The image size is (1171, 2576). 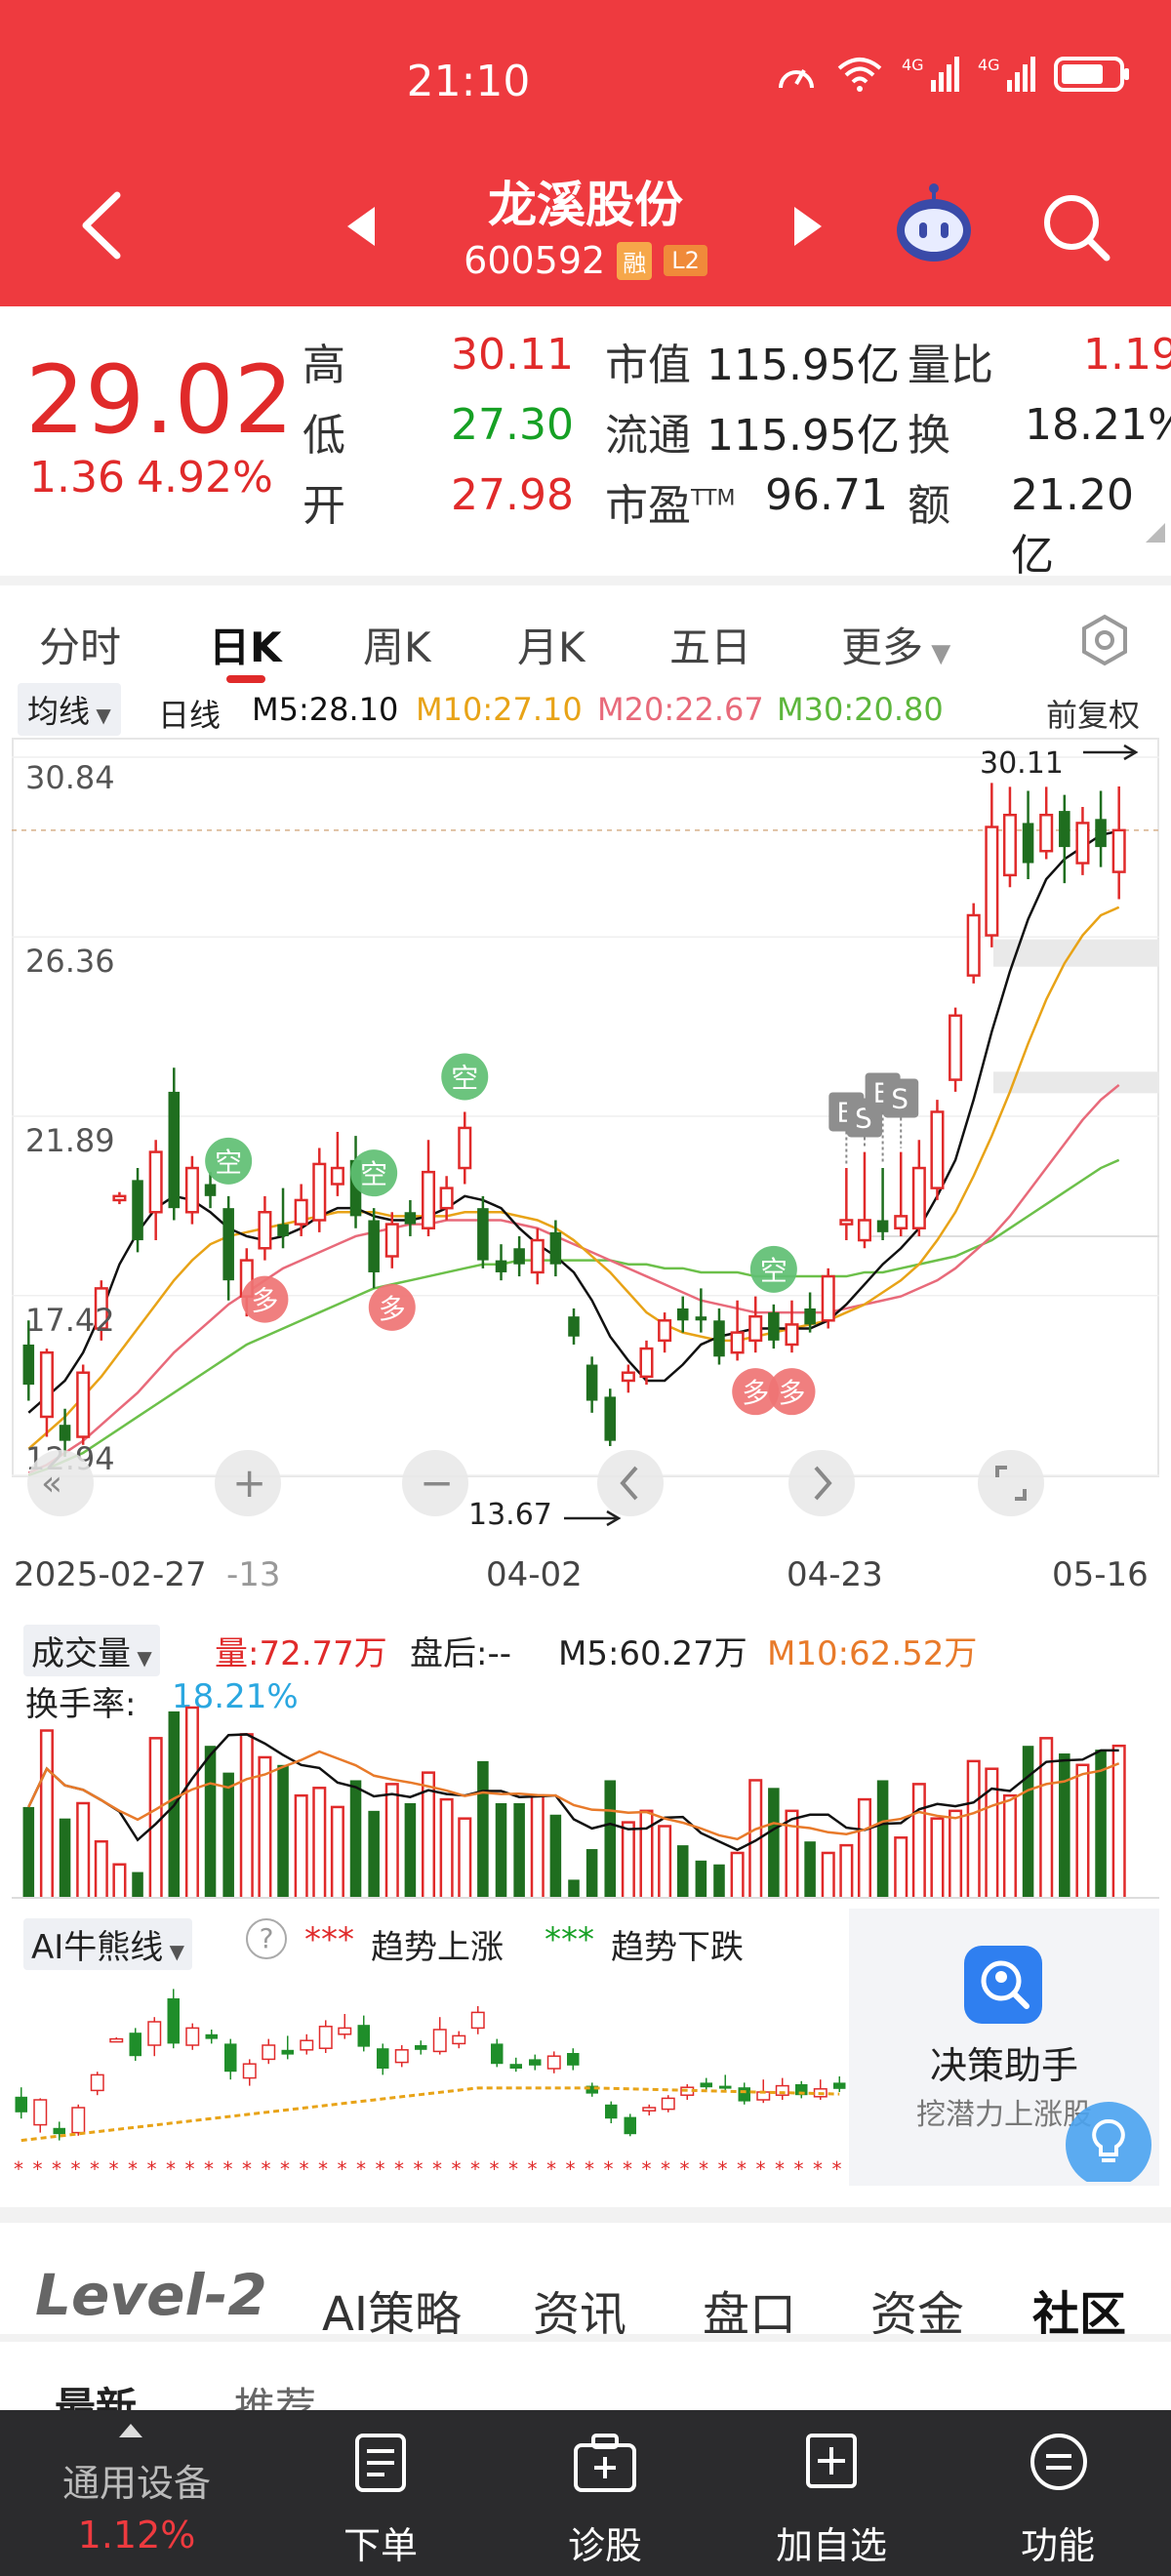 What do you see at coordinates (826, 495) in the screenshot?
I see `pe-value: 96.71` at bounding box center [826, 495].